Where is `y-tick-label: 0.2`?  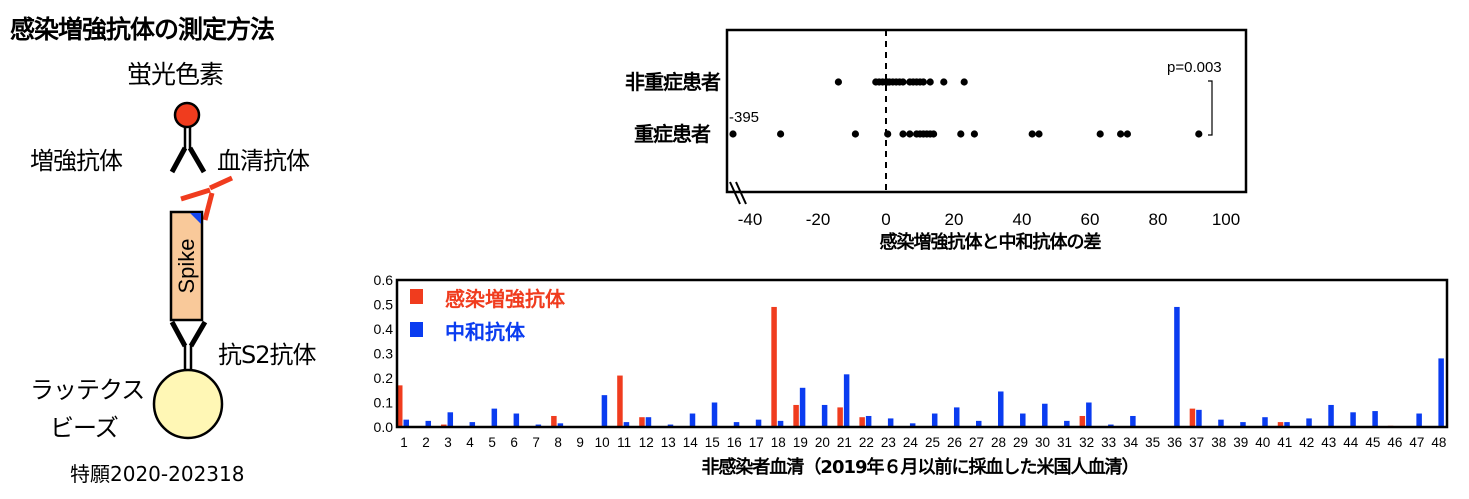 y-tick-label: 0.2 is located at coordinates (384, 378).